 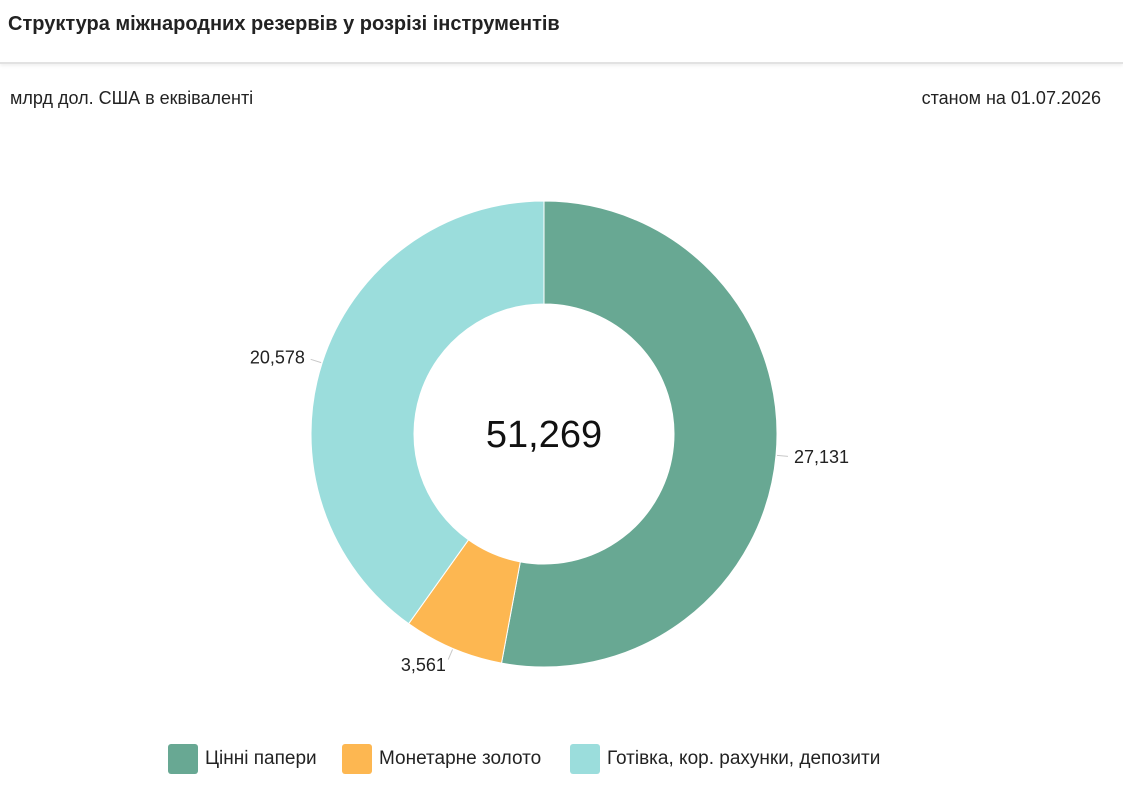 What do you see at coordinates (544, 435) in the screenshot?
I see `total-value: 51,269` at bounding box center [544, 435].